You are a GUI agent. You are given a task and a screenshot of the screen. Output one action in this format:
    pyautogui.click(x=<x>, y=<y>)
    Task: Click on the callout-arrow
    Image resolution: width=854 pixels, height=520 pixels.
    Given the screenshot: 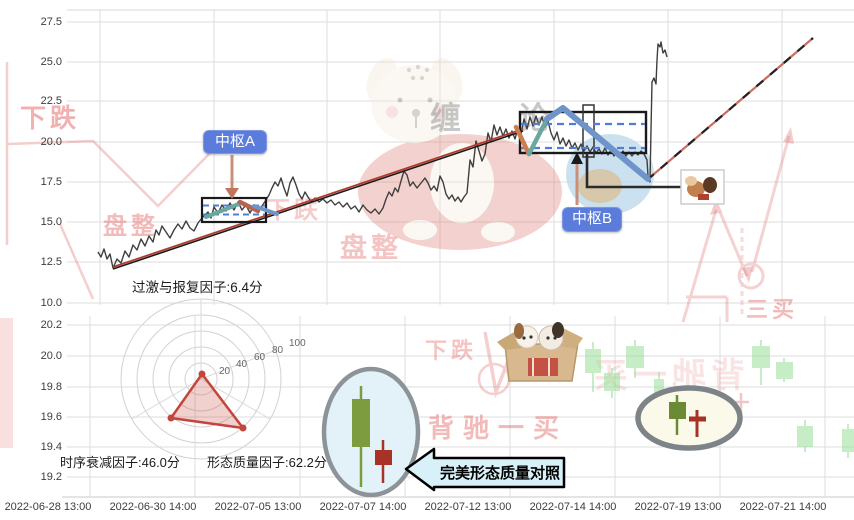 What is the action you would take?
    pyautogui.click(x=485, y=469)
    